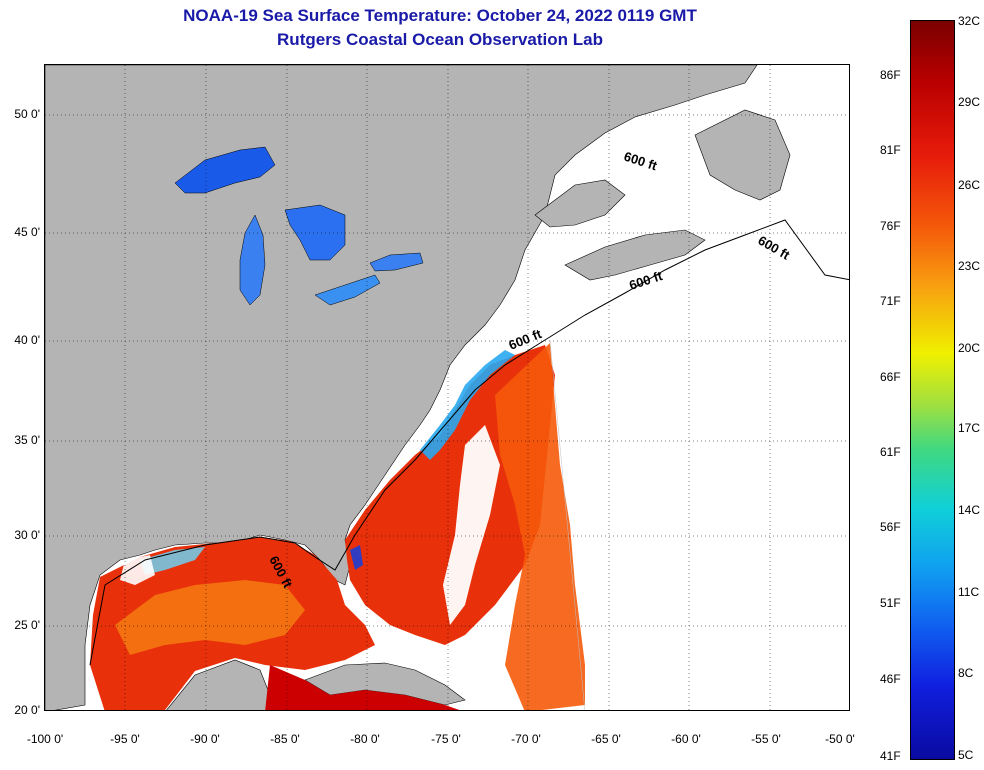  Describe the element at coordinates (210, 617) in the screenshot. I see `sst-gulf-warm-orange` at that location.